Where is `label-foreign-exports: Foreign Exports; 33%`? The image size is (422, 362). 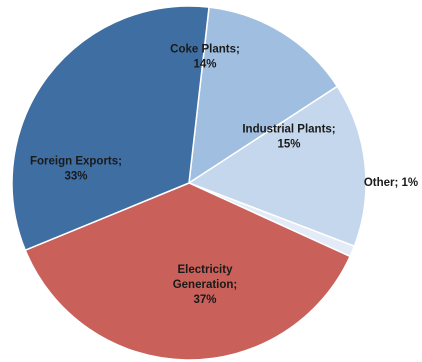 label-foreign-exports: Foreign Exports; 33% is located at coordinates (76, 169).